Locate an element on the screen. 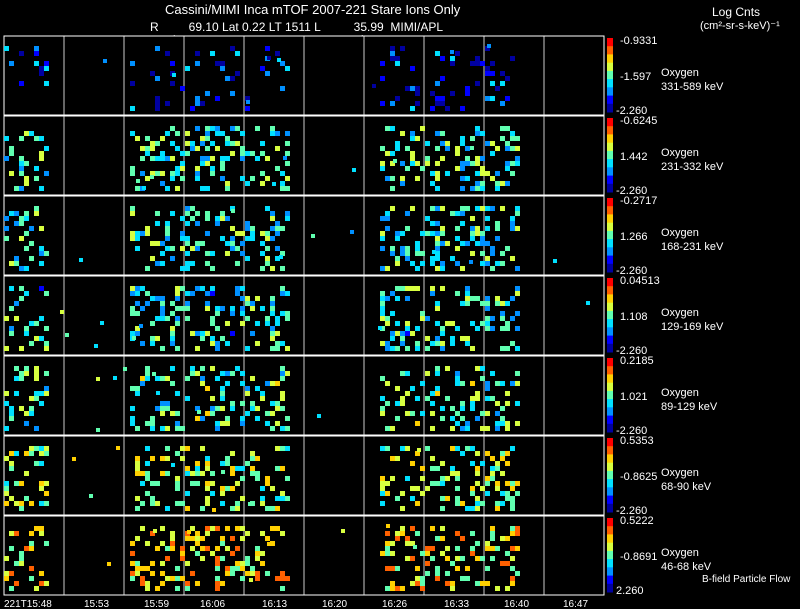  colorbar-mid-label: -0.8625 is located at coordinates (638, 477).